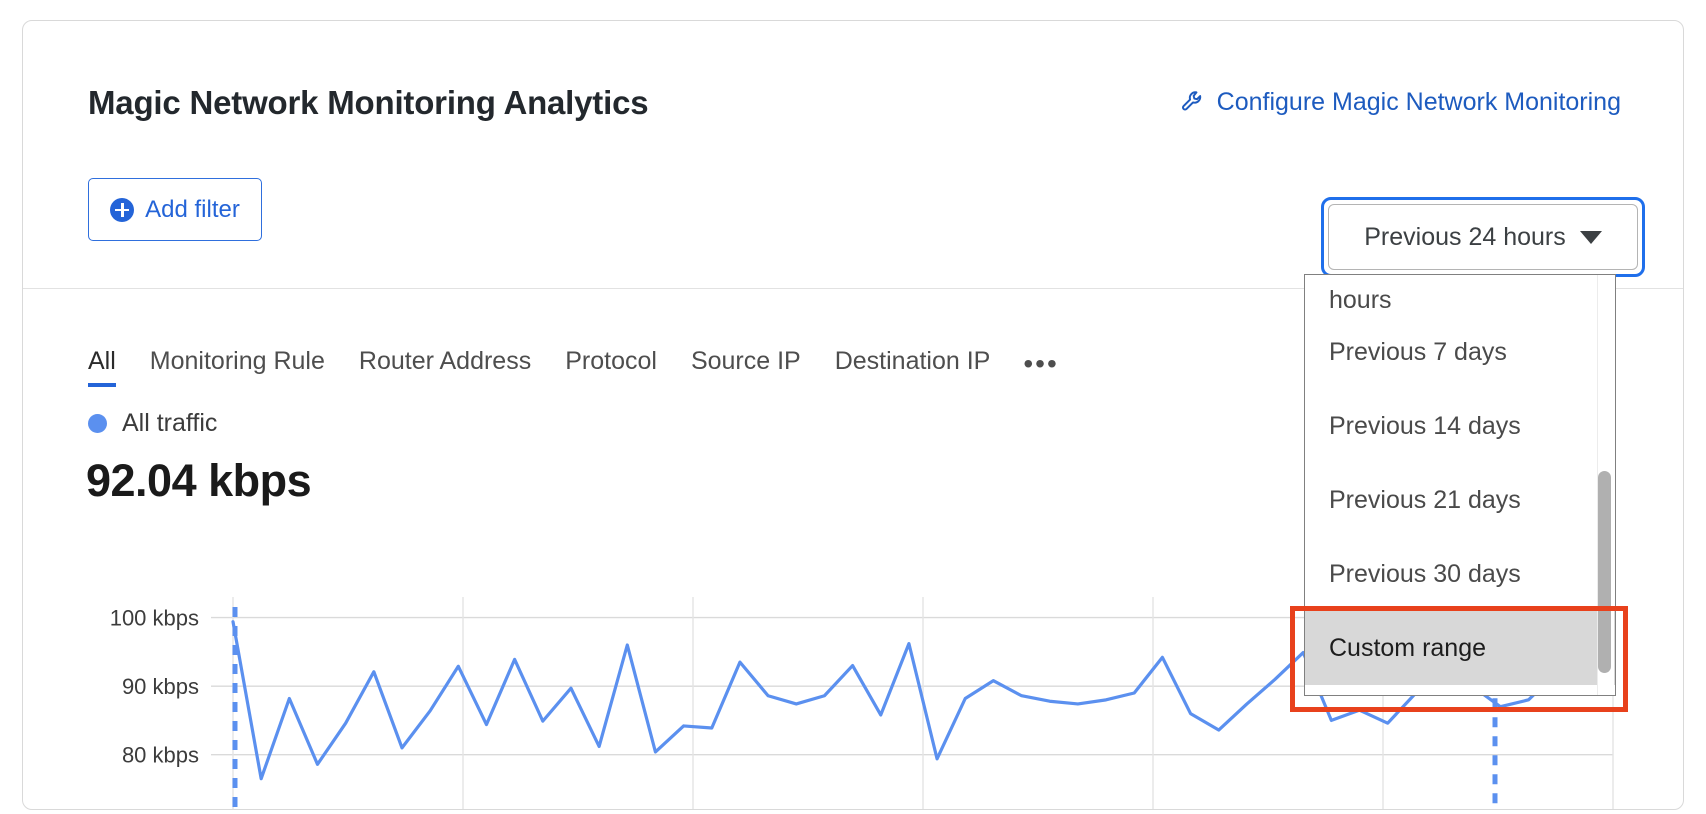  Describe the element at coordinates (1418, 351) in the screenshot. I see `time-range-option-previous-7-days: Previous 7 days` at that location.